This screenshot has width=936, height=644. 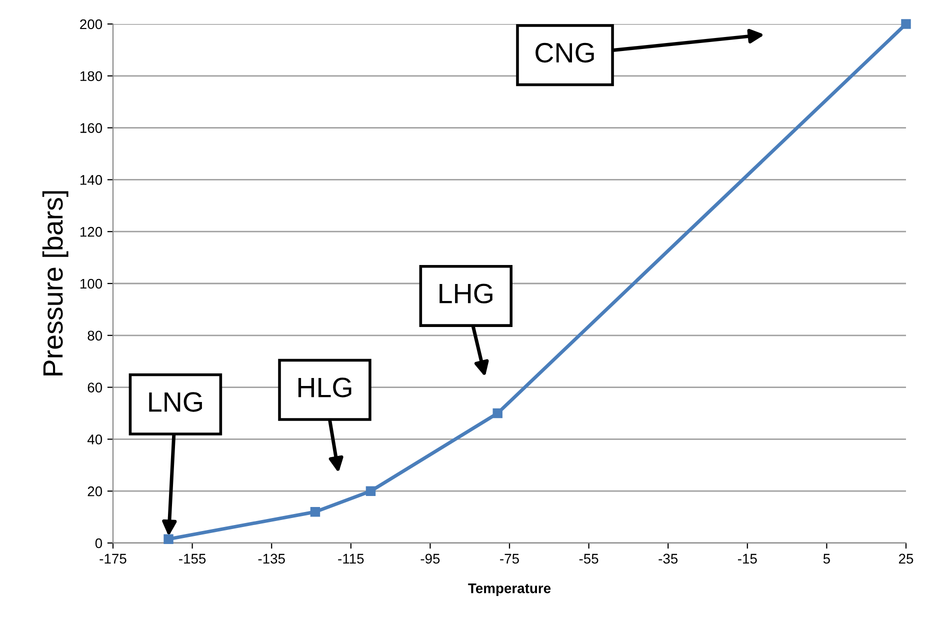 I want to click on annotation: LHG, so click(x=466, y=294).